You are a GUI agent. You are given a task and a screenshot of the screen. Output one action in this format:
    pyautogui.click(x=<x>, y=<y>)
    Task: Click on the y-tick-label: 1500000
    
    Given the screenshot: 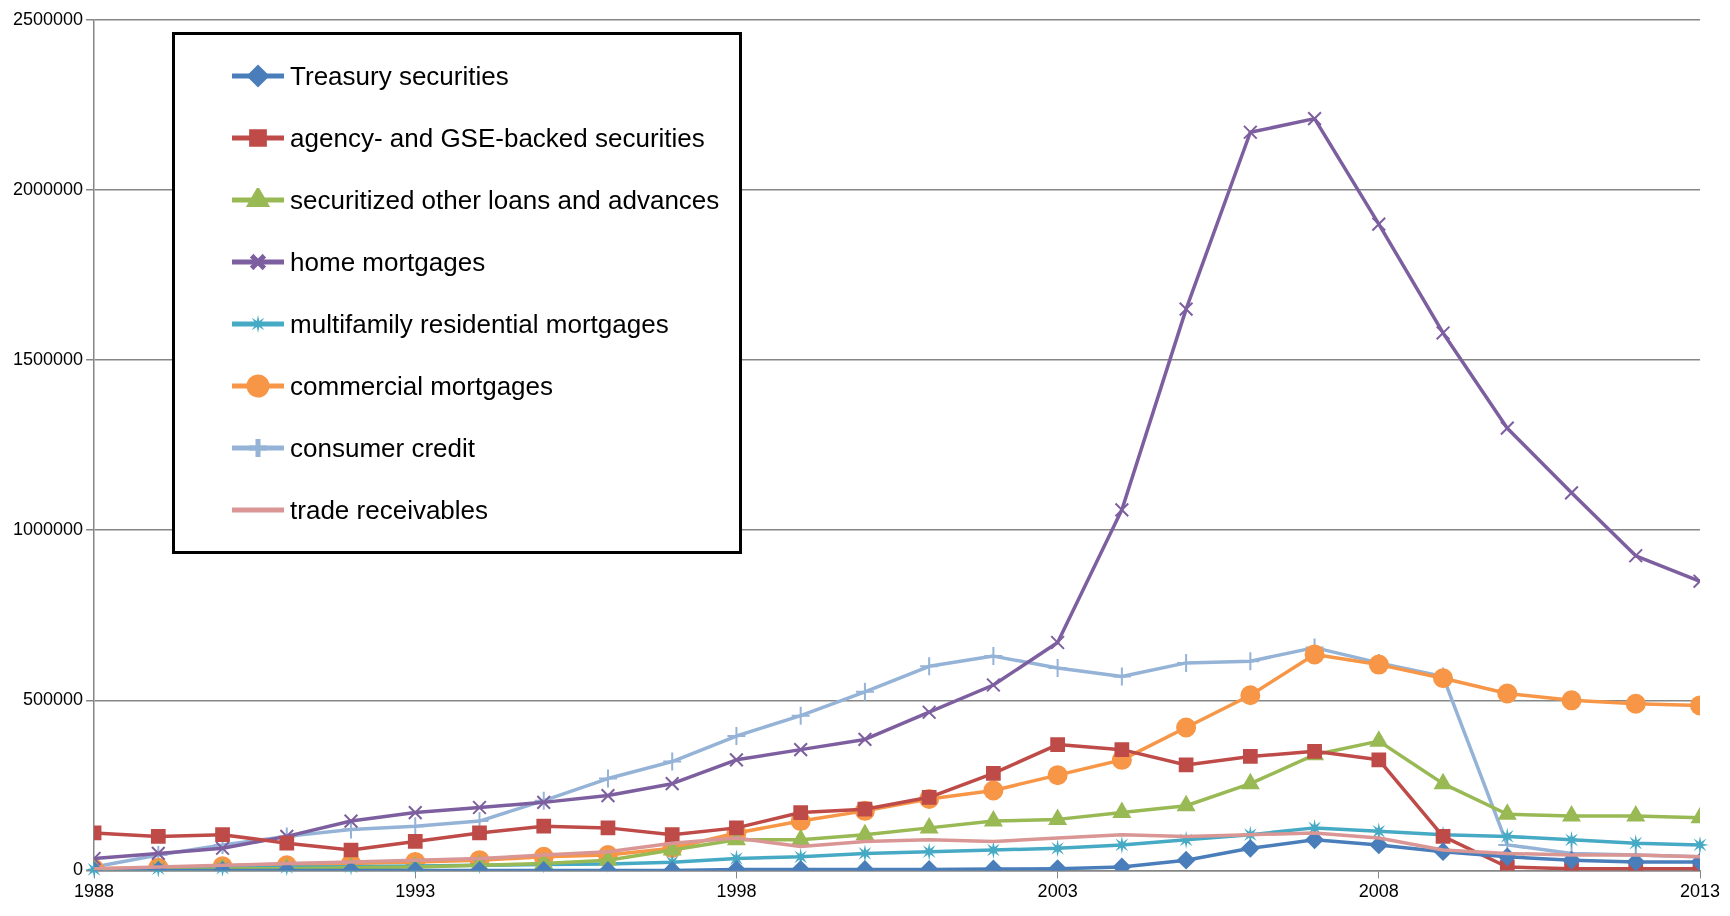 What is the action you would take?
    pyautogui.click(x=48, y=359)
    